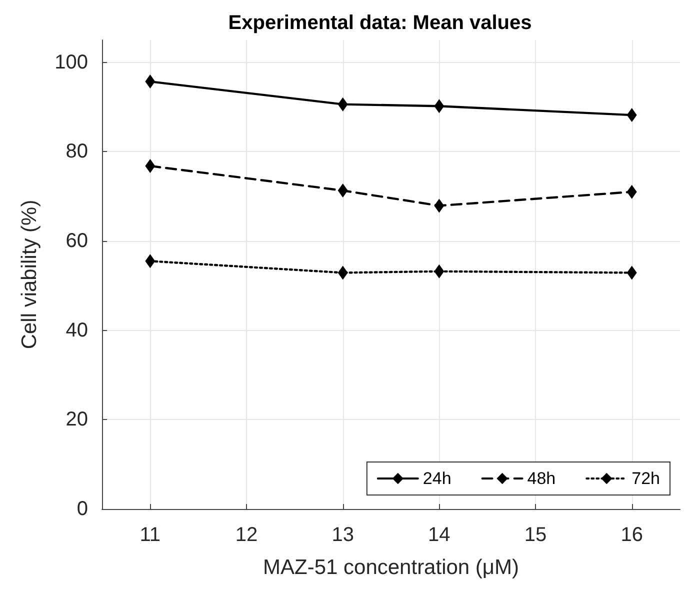 This screenshot has height=595, width=700. I want to click on x-tick-label: 11, so click(150, 535).